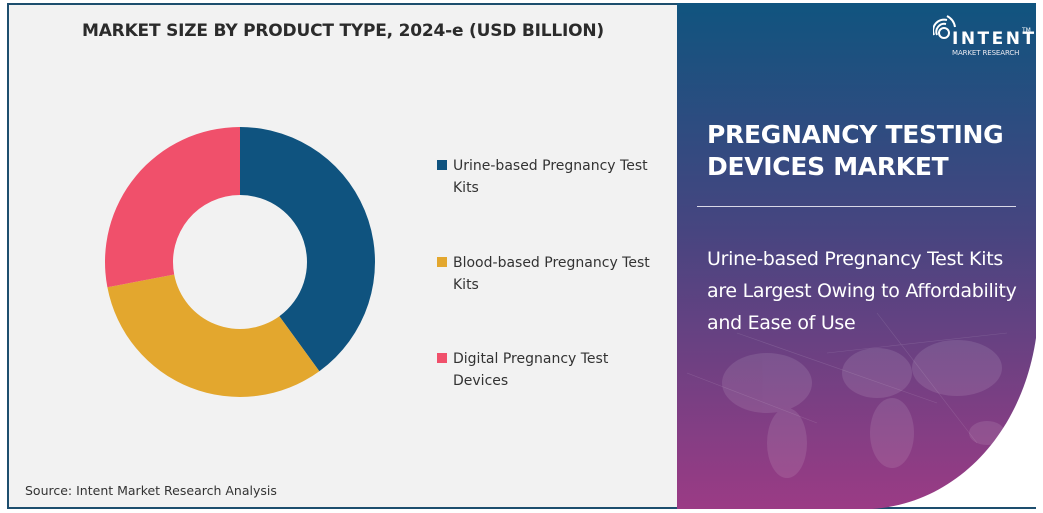  I want to click on intent-logo: INTENT TM MARKET RESEARCH, so click(982, 37).